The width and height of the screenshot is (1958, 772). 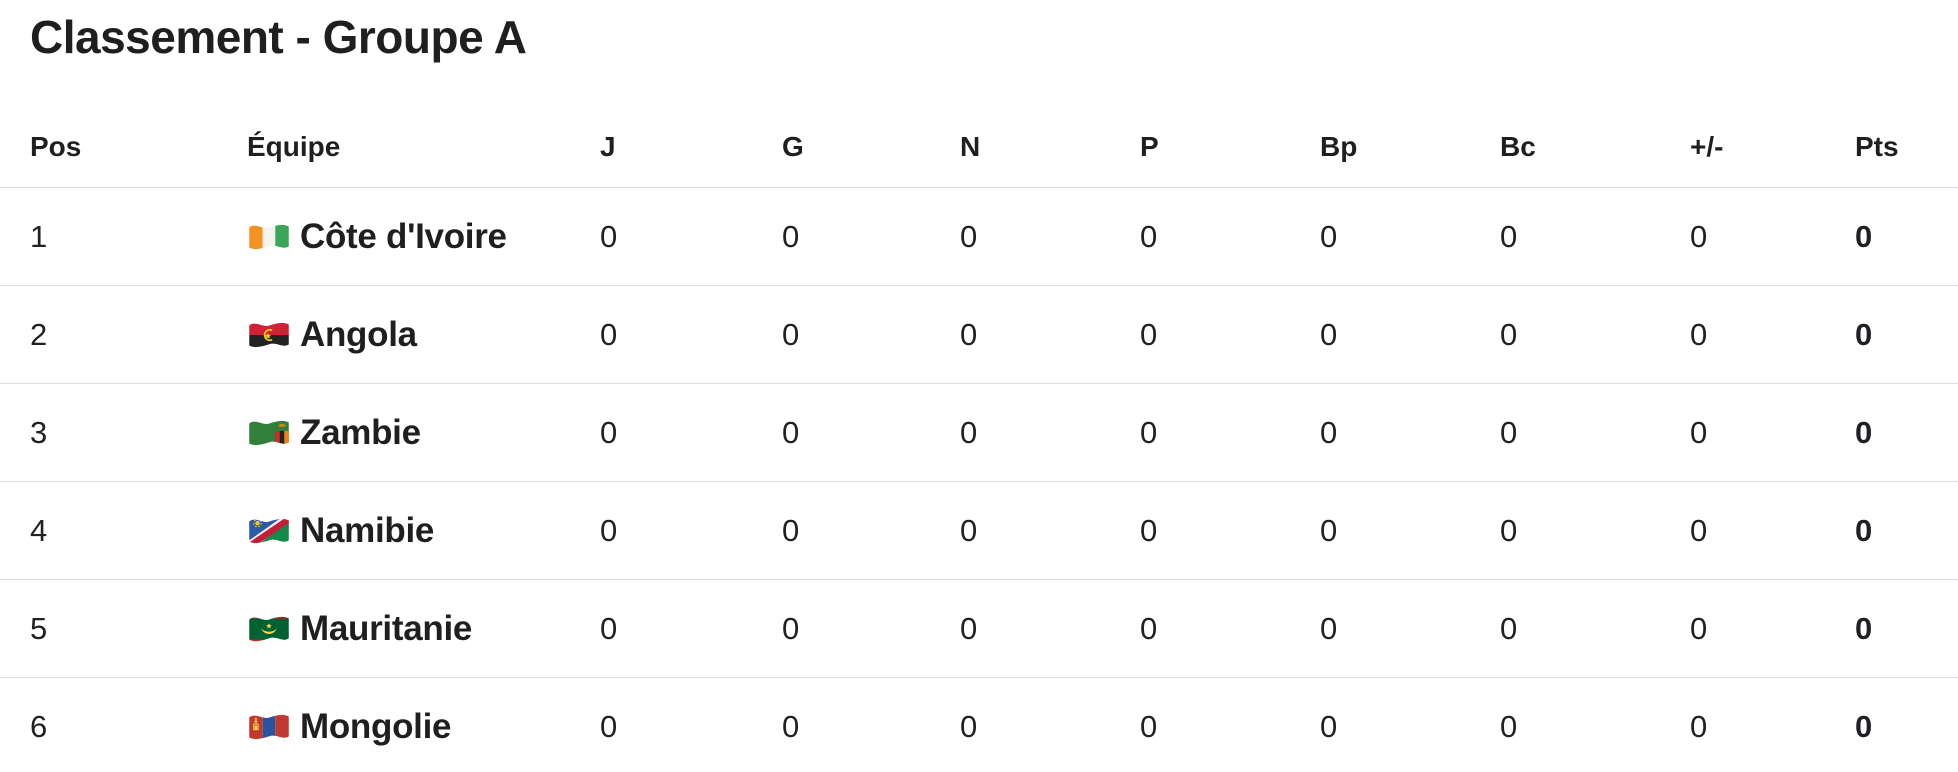 What do you see at coordinates (1149, 146) in the screenshot?
I see `column-header-p: P` at bounding box center [1149, 146].